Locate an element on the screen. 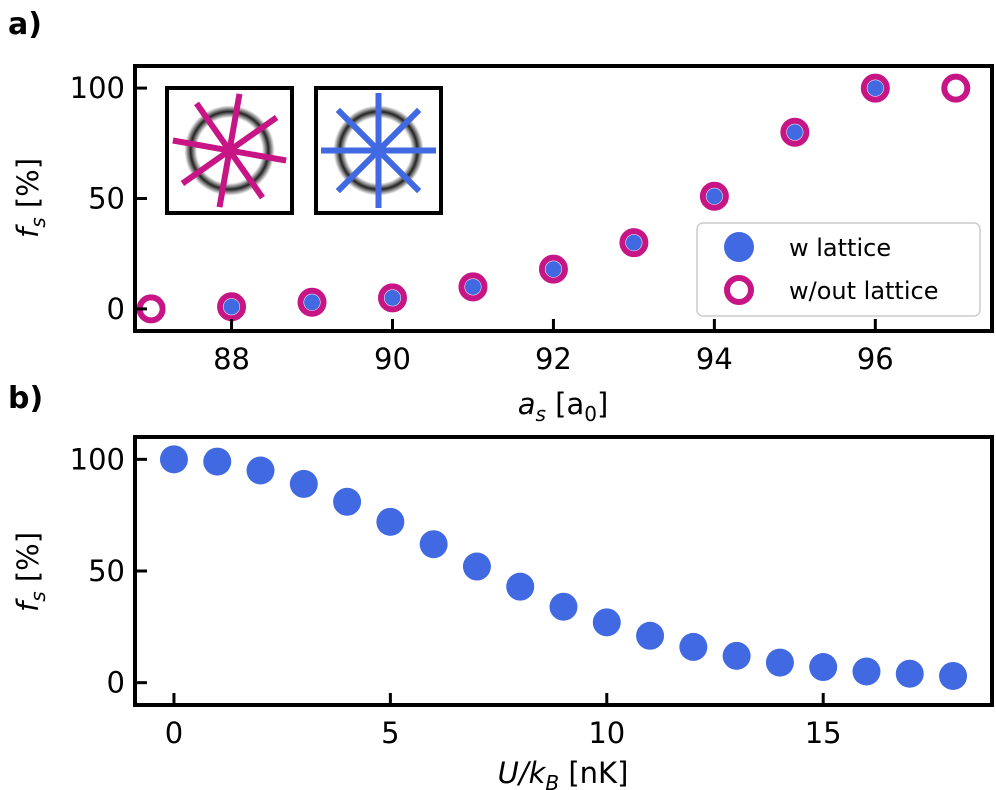  x-tick-label: 94 is located at coordinates (714, 359).